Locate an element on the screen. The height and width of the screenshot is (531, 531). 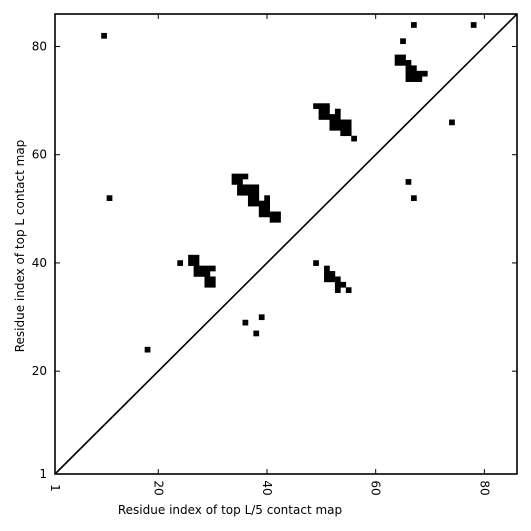
x-tick-label: 40 is located at coordinates (267, 487).